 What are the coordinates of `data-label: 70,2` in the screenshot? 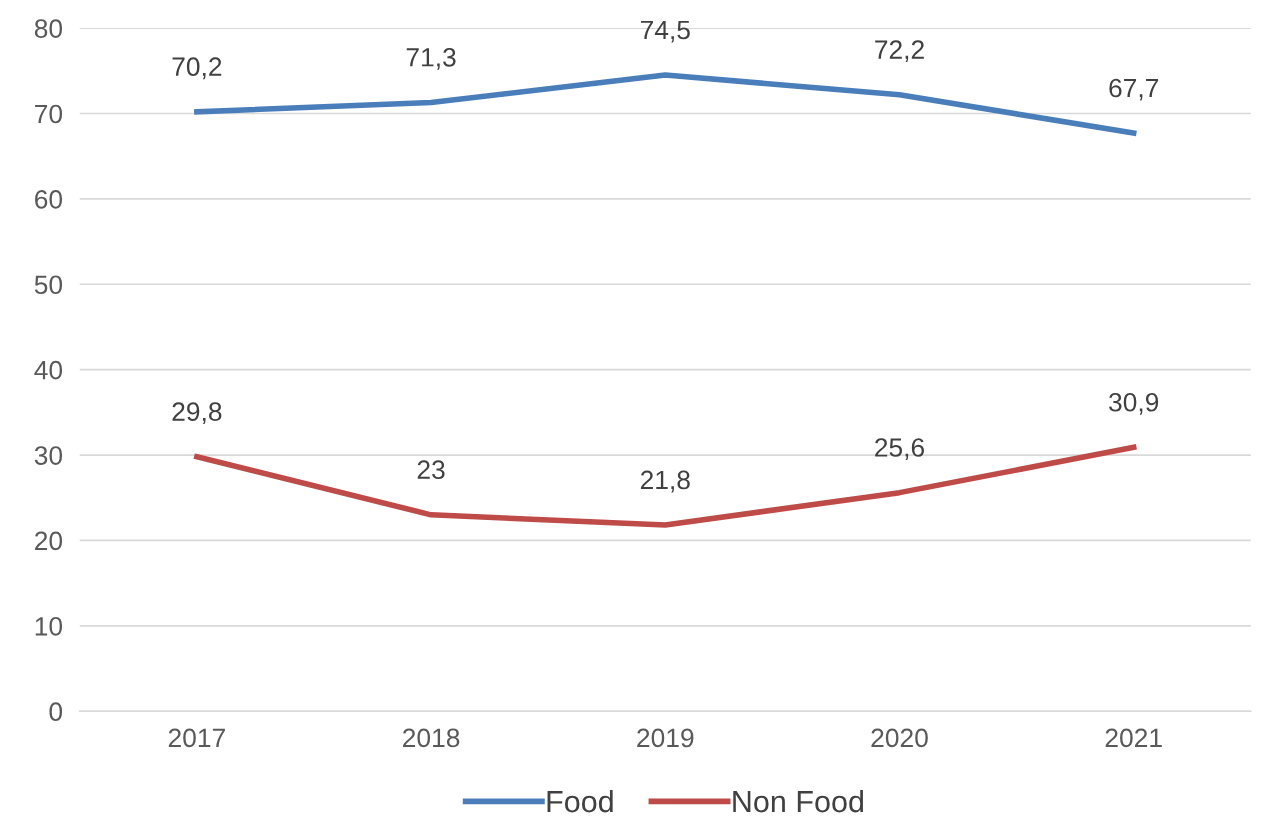 It's located at (197, 68).